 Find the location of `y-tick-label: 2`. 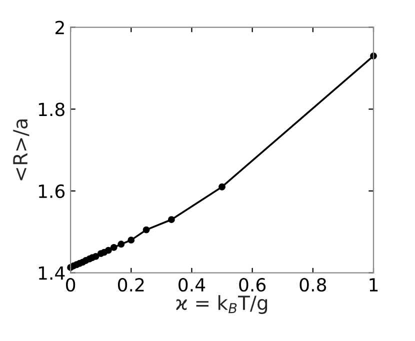

y-tick-label: 2 is located at coordinates (60, 27).